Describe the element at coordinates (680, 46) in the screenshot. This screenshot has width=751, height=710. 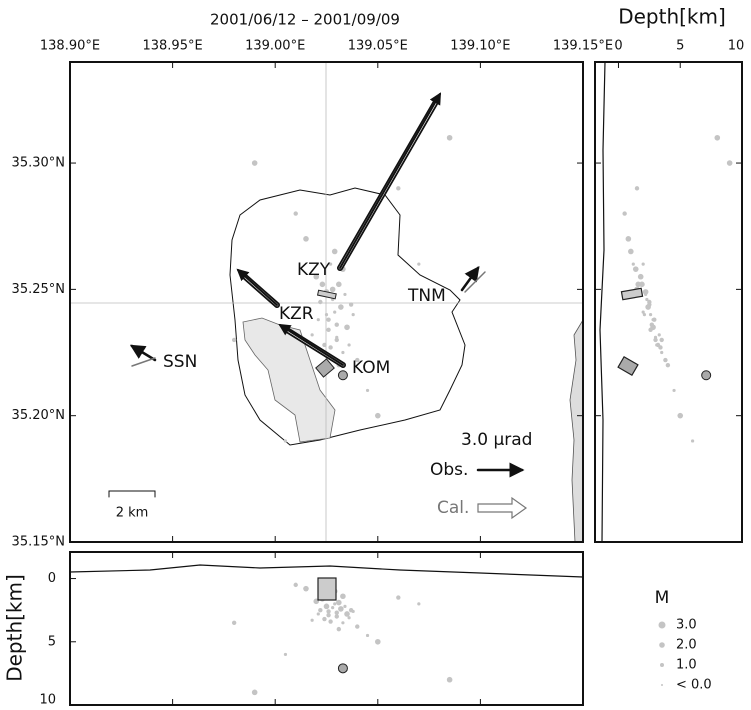
I see `x-tick-label: 5` at that location.